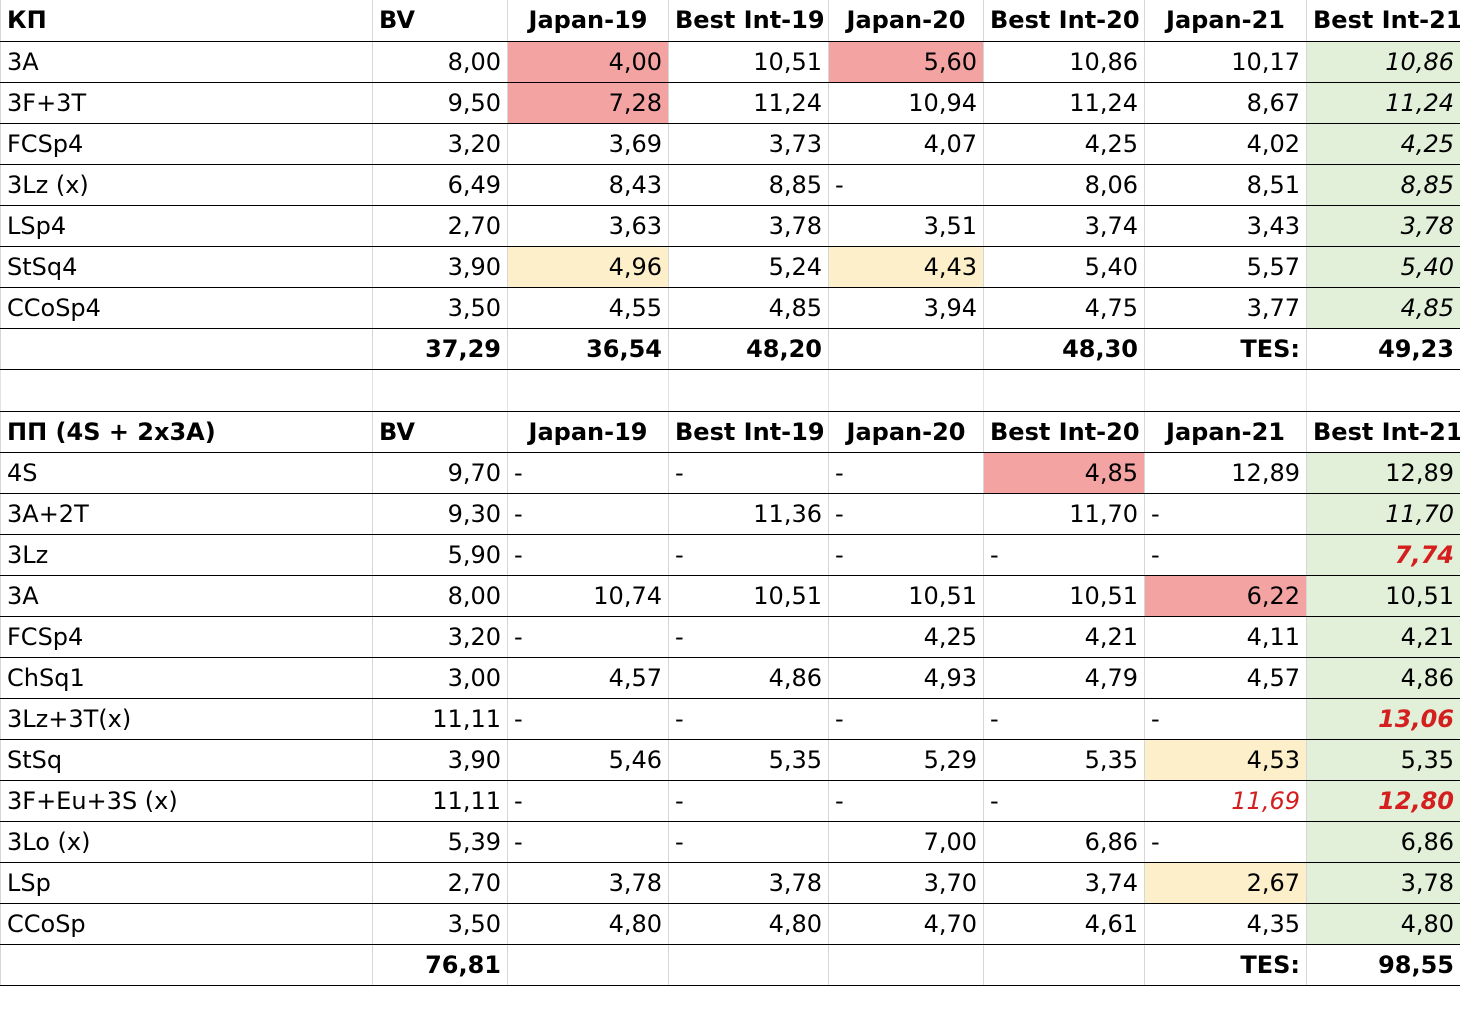  I want to click on total-cell: TES:, so click(1225, 965).